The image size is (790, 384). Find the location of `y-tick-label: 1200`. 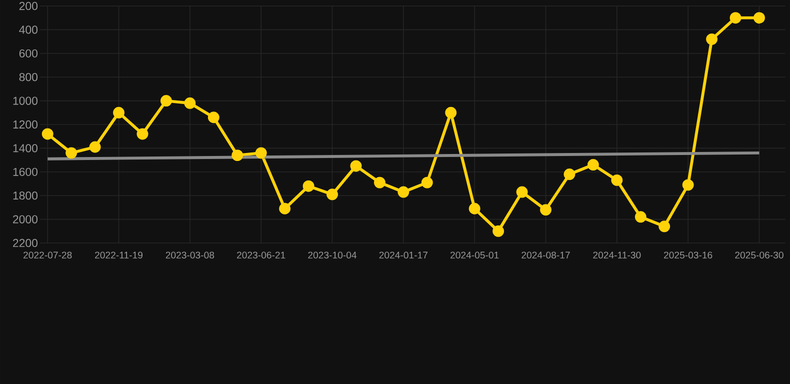

y-tick-label: 1200 is located at coordinates (25, 124).